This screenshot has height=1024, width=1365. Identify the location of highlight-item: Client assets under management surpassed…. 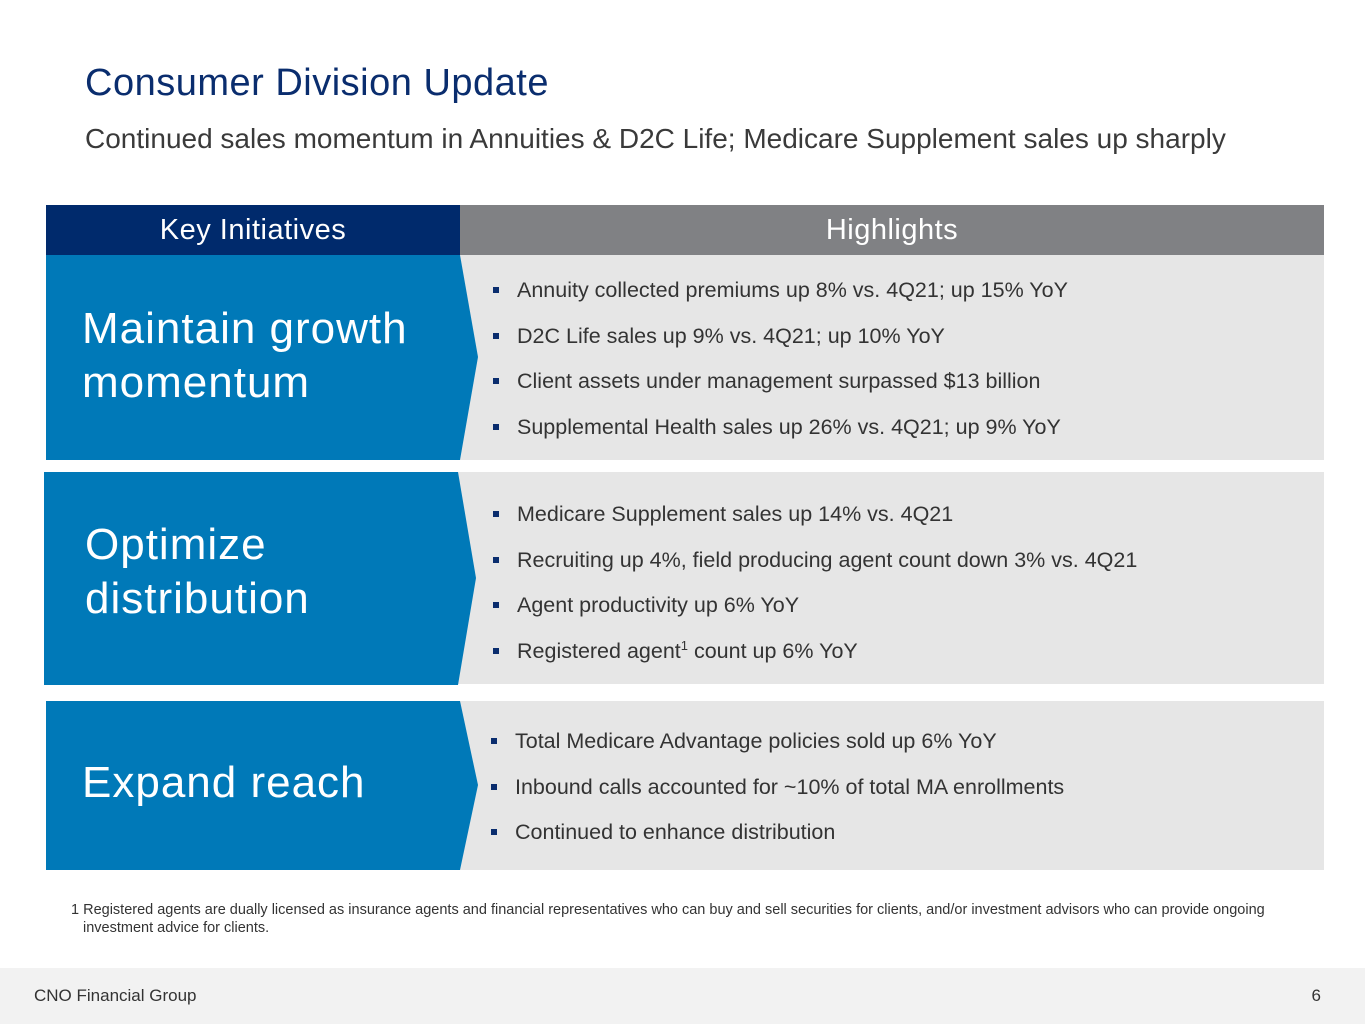
(780, 389).